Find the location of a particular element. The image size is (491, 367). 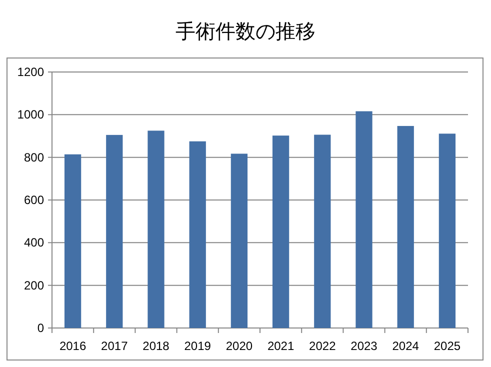

x-tick-label: 2024 is located at coordinates (406, 346).